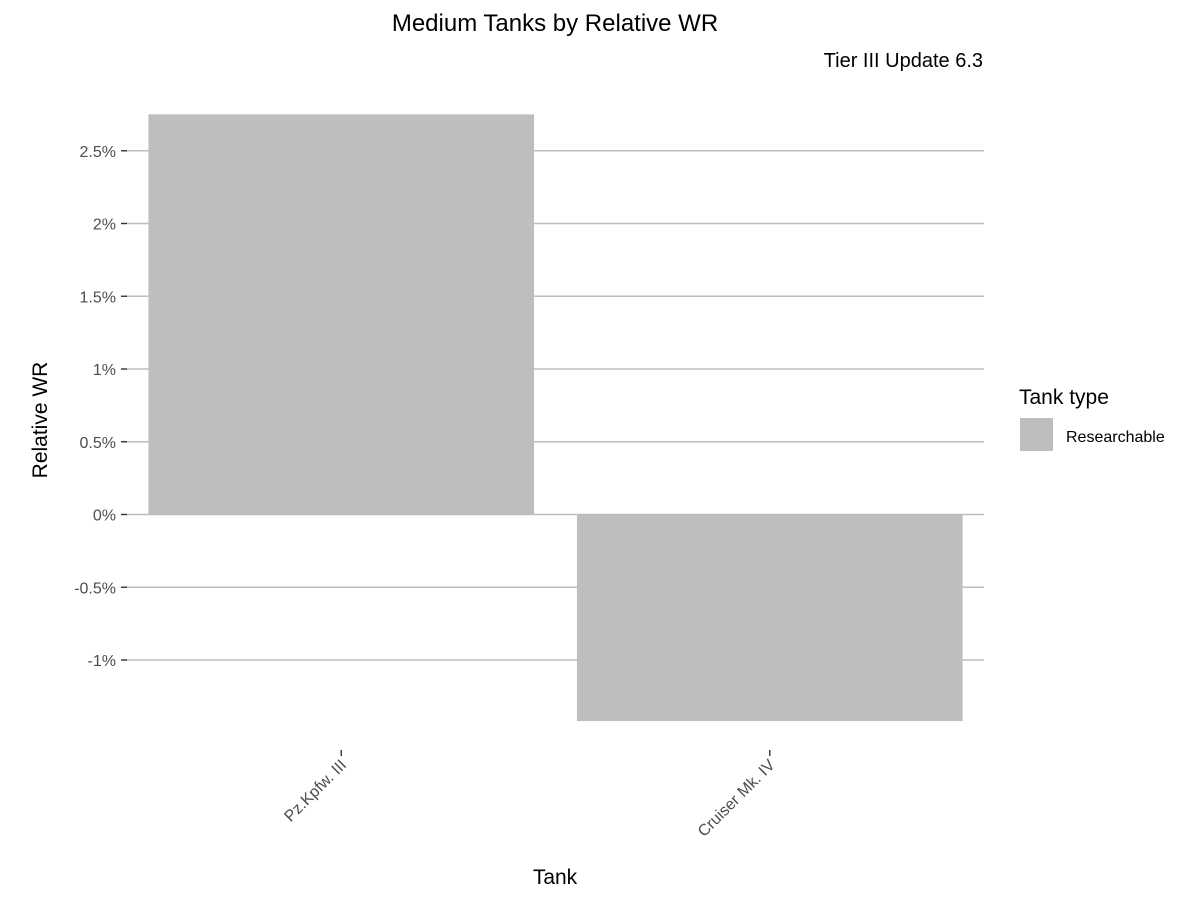 This screenshot has width=1200, height=900. I want to click on x-axis-title: Tank, so click(555, 877).